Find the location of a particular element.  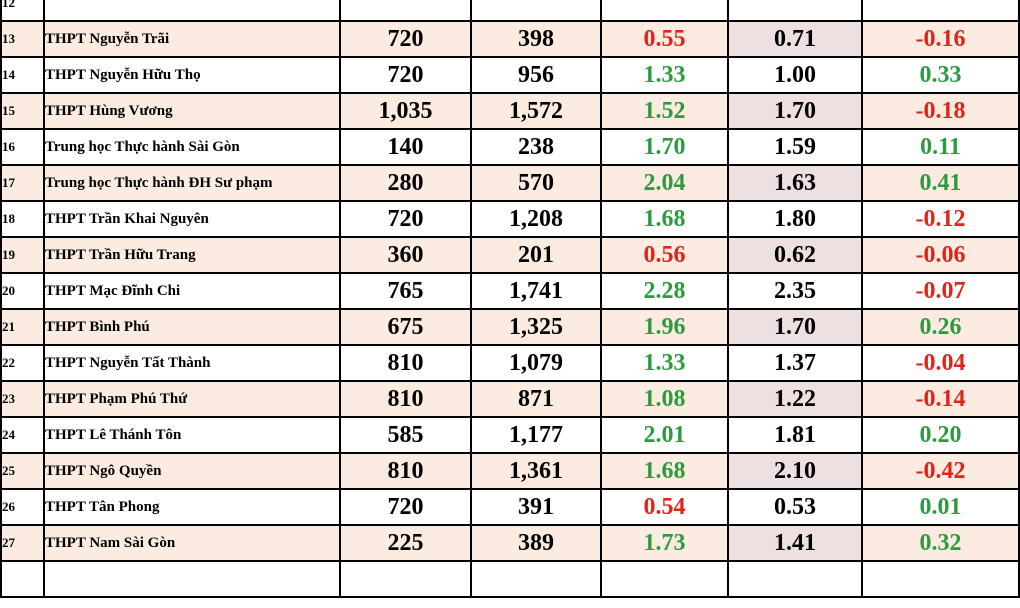

school-name: THPT Nam Sài Gòn is located at coordinates (192, 543).